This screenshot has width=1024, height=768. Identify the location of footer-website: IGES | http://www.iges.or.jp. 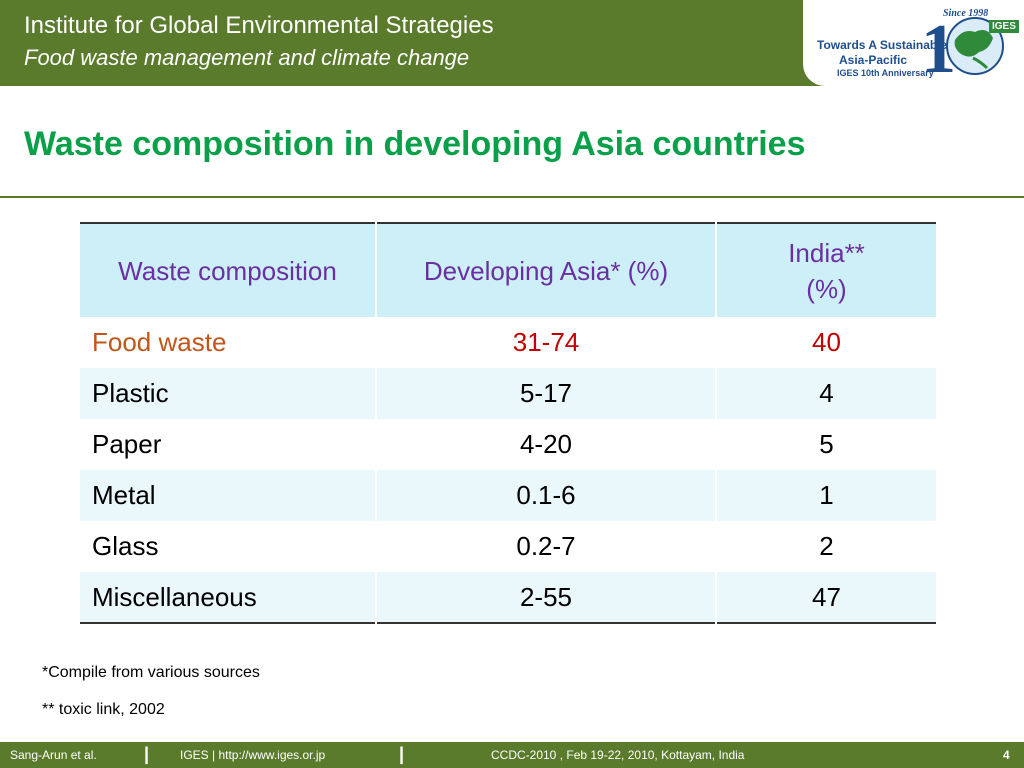
(253, 755).